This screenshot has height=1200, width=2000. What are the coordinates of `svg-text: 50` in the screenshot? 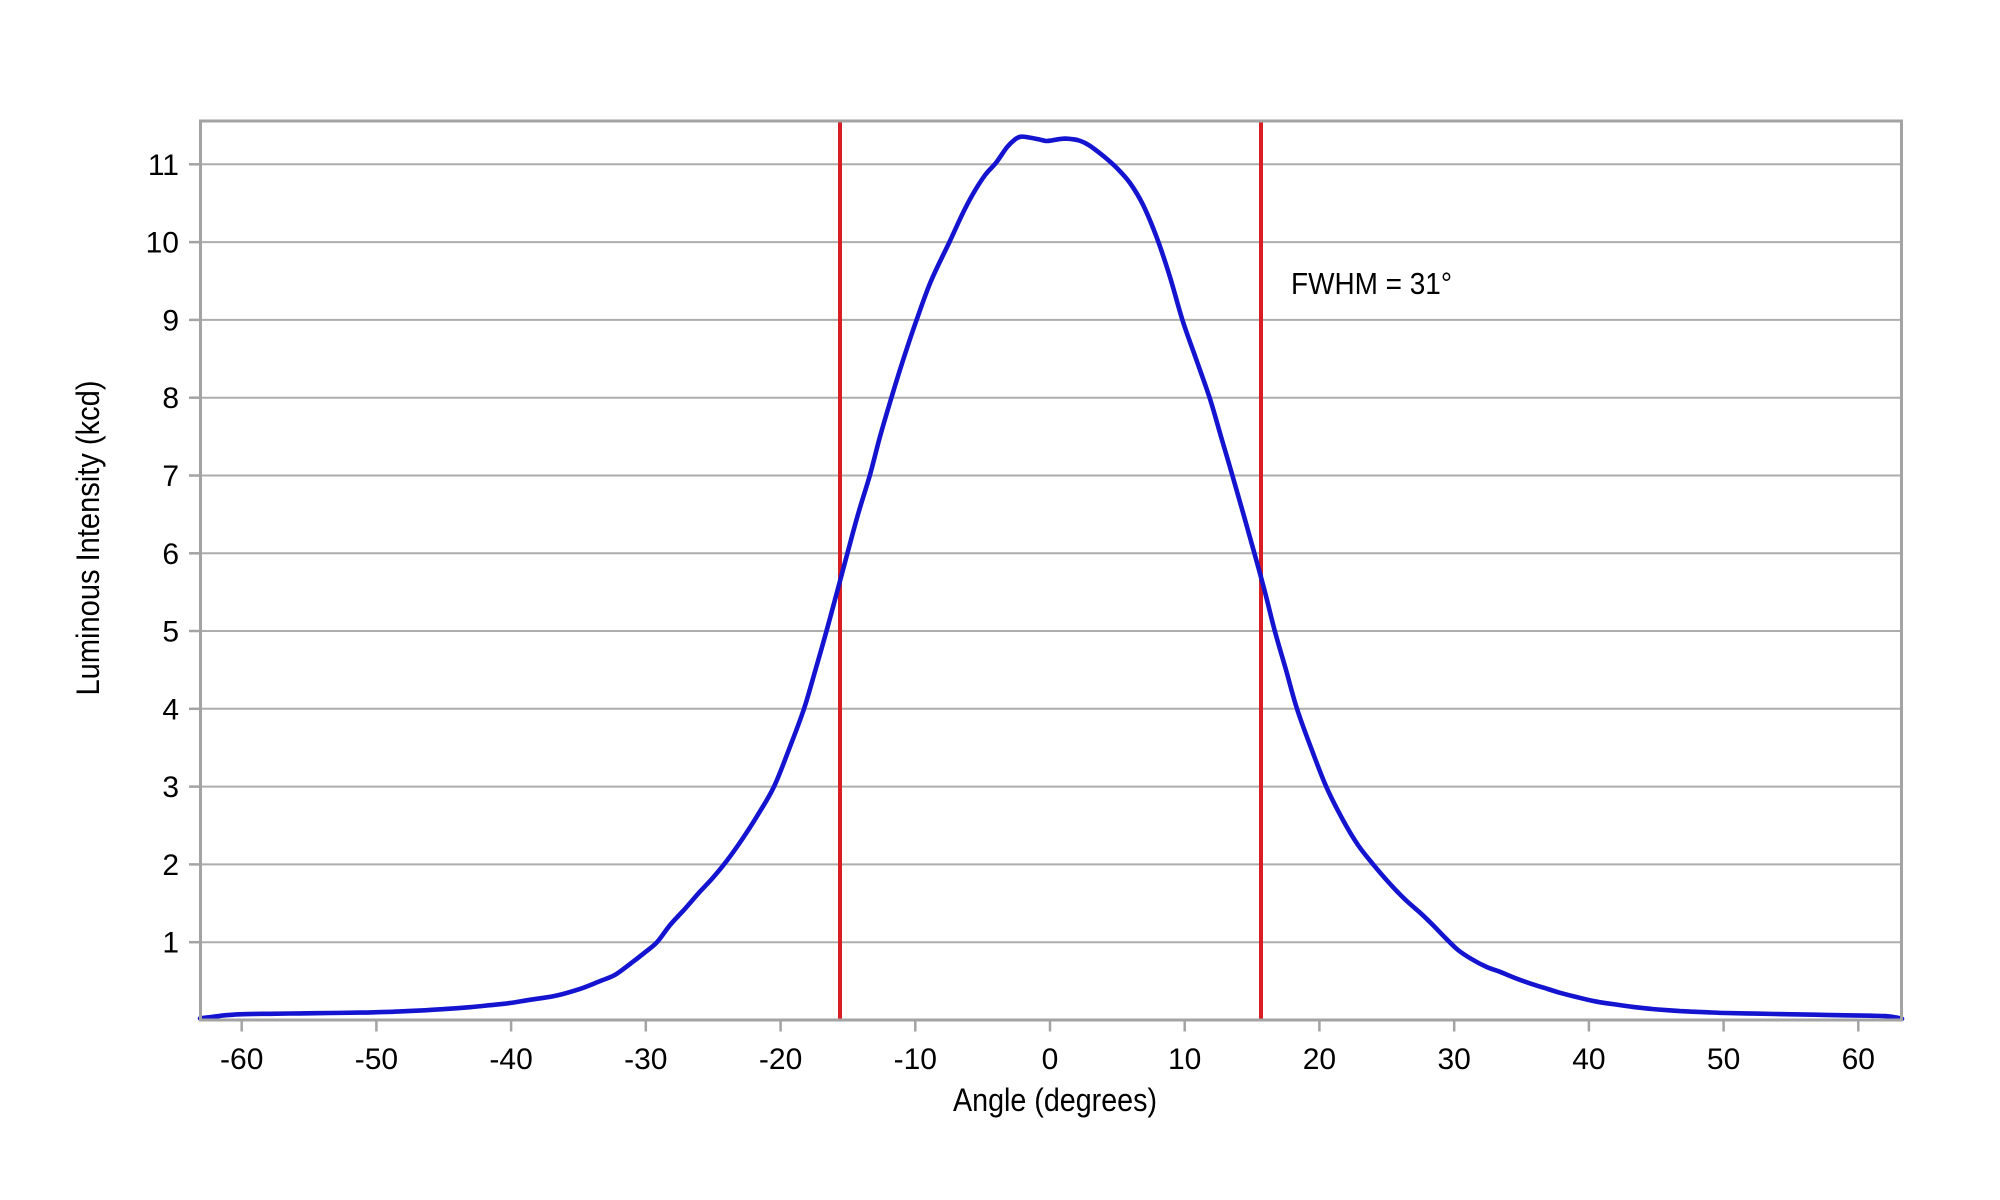 It's located at (1723, 1059).